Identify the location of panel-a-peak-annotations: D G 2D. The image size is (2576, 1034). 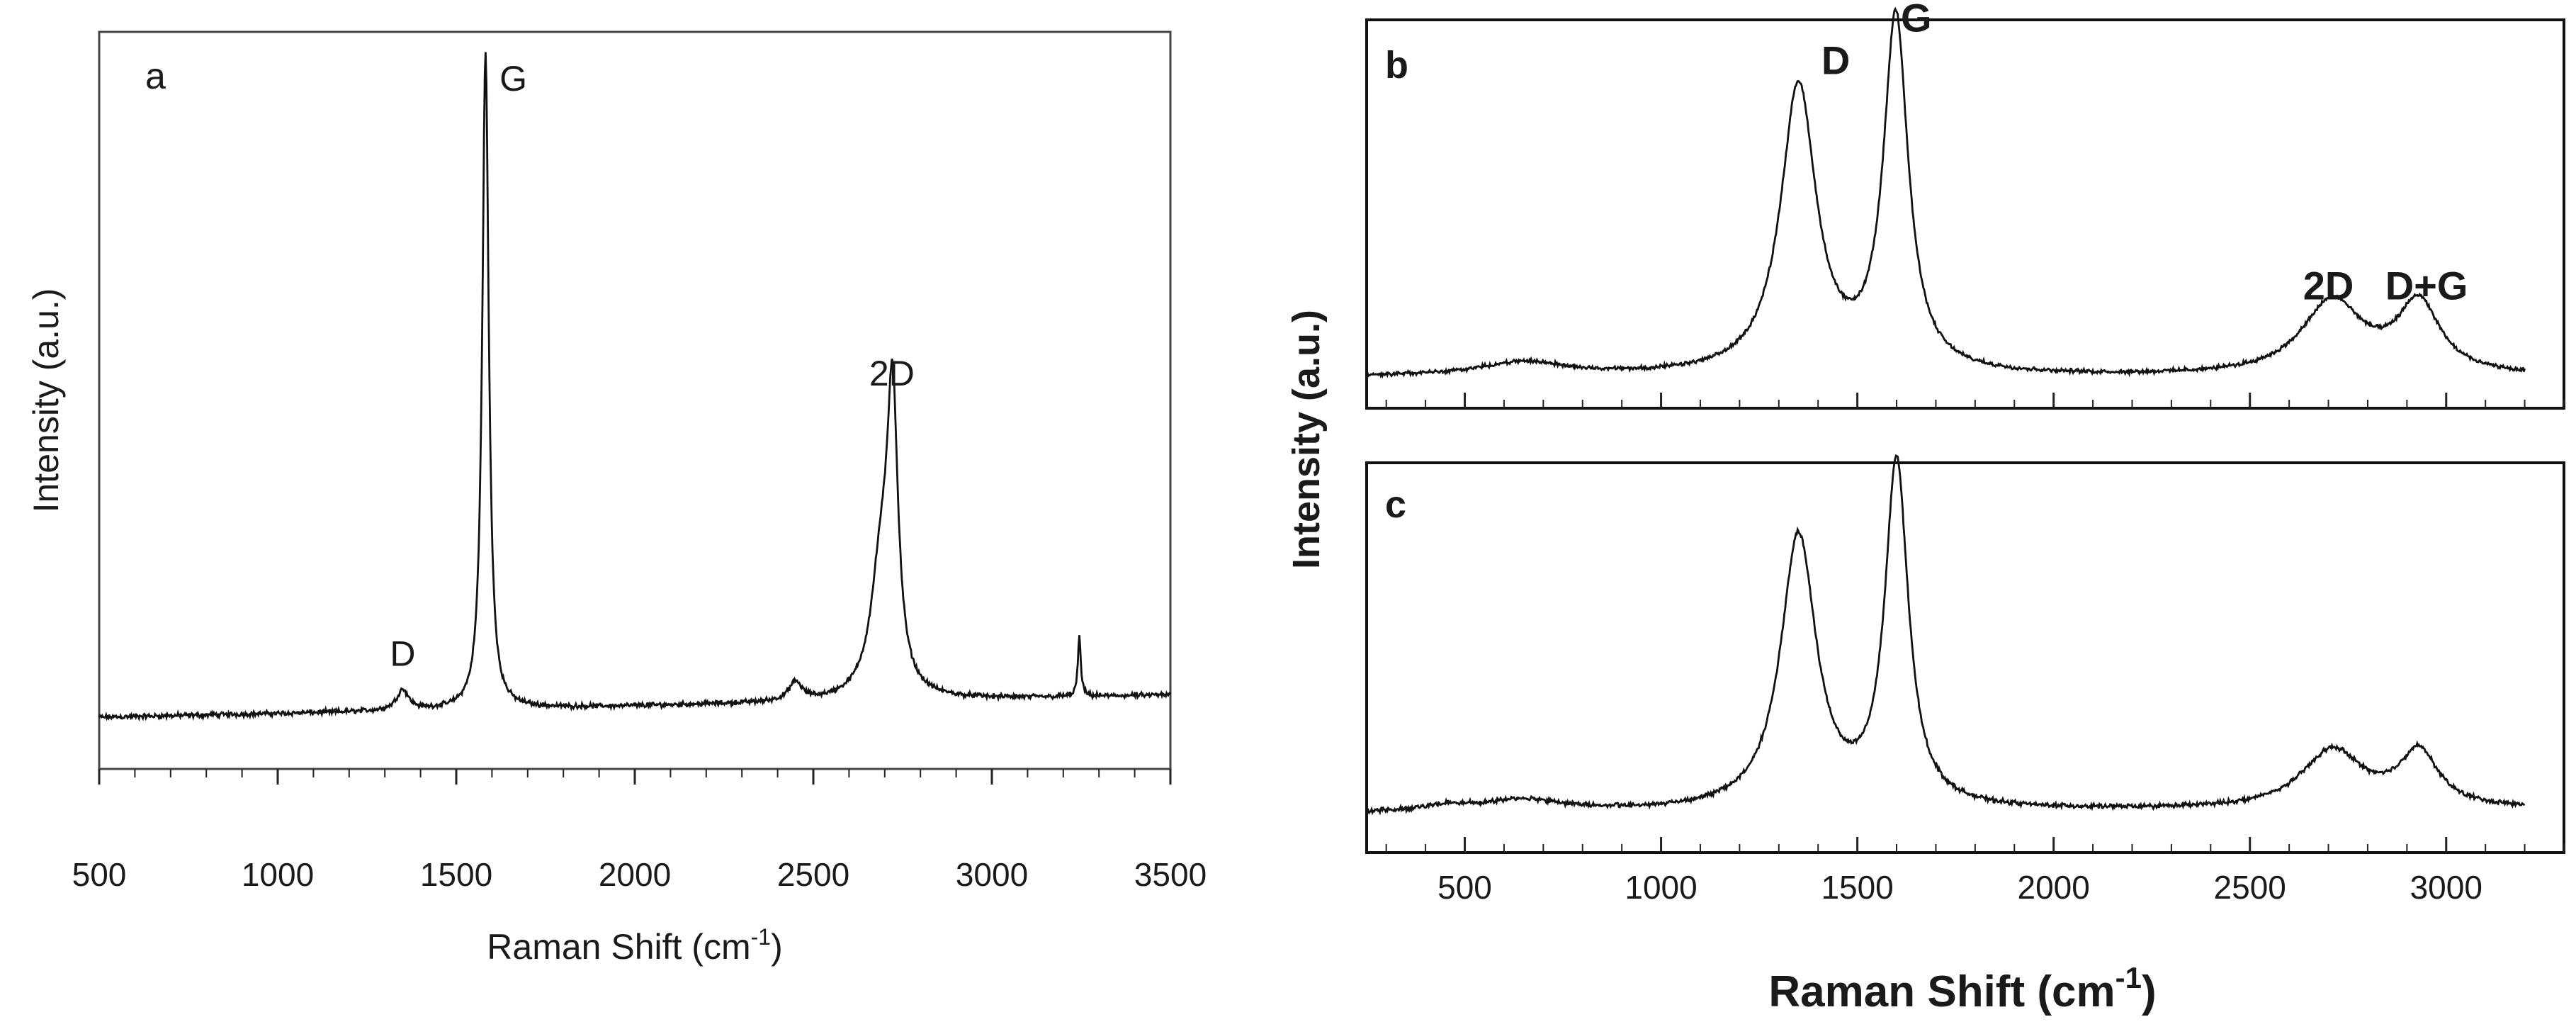
(652, 366).